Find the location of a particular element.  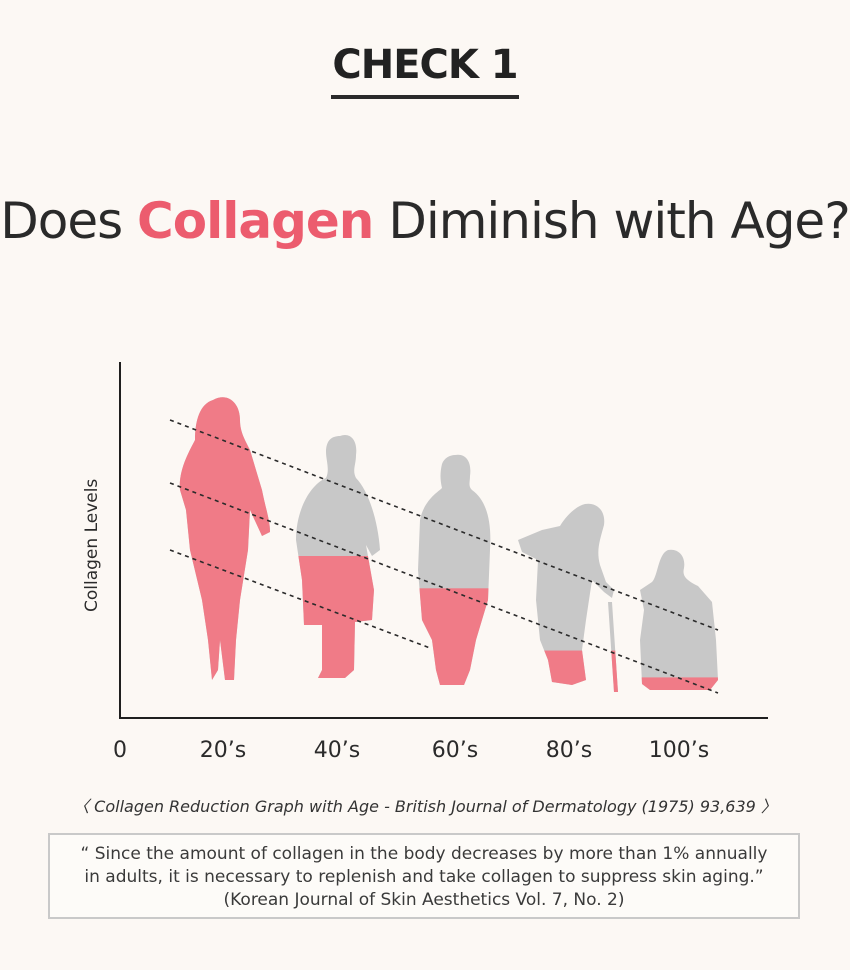

x-tick-label: 40’s is located at coordinates (337, 750).